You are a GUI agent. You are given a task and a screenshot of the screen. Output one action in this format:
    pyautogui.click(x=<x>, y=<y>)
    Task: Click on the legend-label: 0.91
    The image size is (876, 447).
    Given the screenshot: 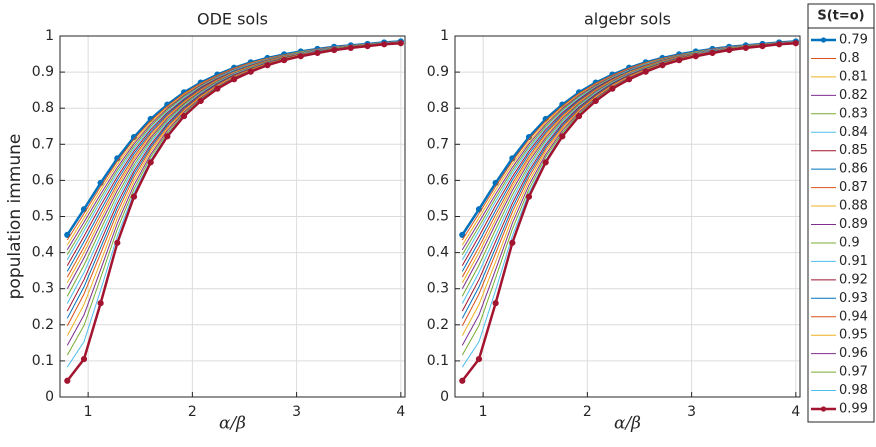 What is the action you would take?
    pyautogui.click(x=853, y=261)
    